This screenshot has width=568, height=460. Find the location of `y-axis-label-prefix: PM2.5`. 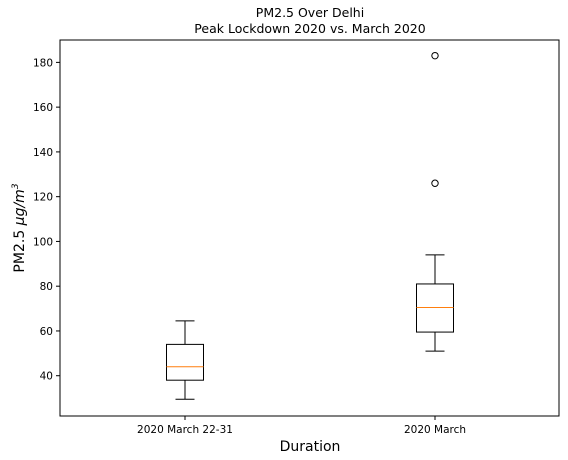

y-axis-label-prefix: PM2.5 is located at coordinates (20, 248).